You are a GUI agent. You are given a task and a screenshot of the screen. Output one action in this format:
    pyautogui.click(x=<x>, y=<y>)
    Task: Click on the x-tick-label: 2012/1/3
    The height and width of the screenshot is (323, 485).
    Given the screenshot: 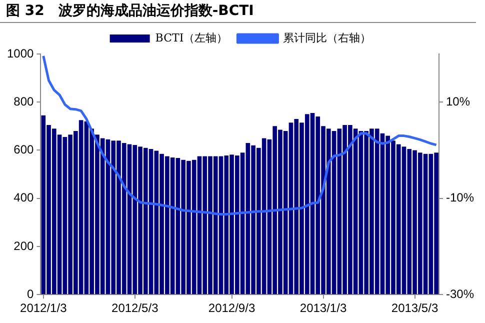 What is the action you would take?
    pyautogui.click(x=44, y=308)
    